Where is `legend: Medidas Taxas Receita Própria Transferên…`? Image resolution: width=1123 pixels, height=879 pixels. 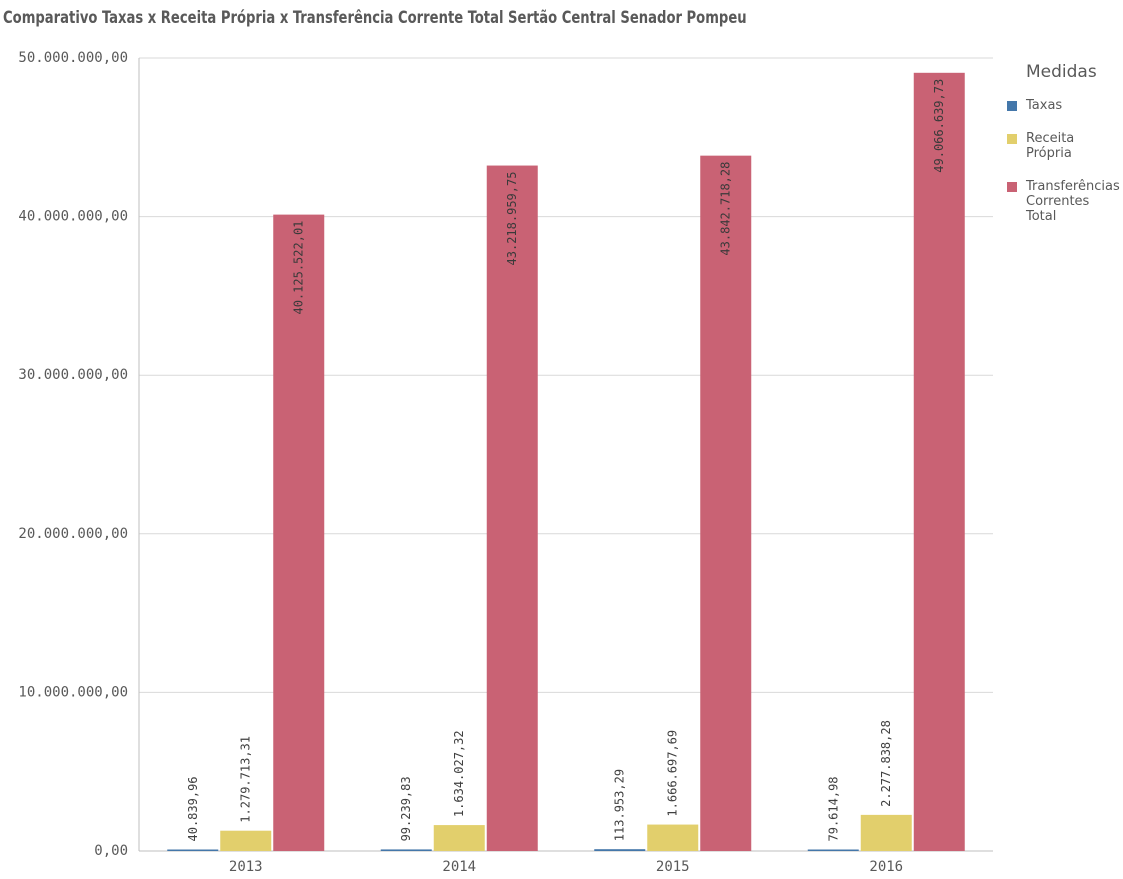
legend: Medidas Taxas Receita Própria Transferên… is located at coordinates (1062, 152).